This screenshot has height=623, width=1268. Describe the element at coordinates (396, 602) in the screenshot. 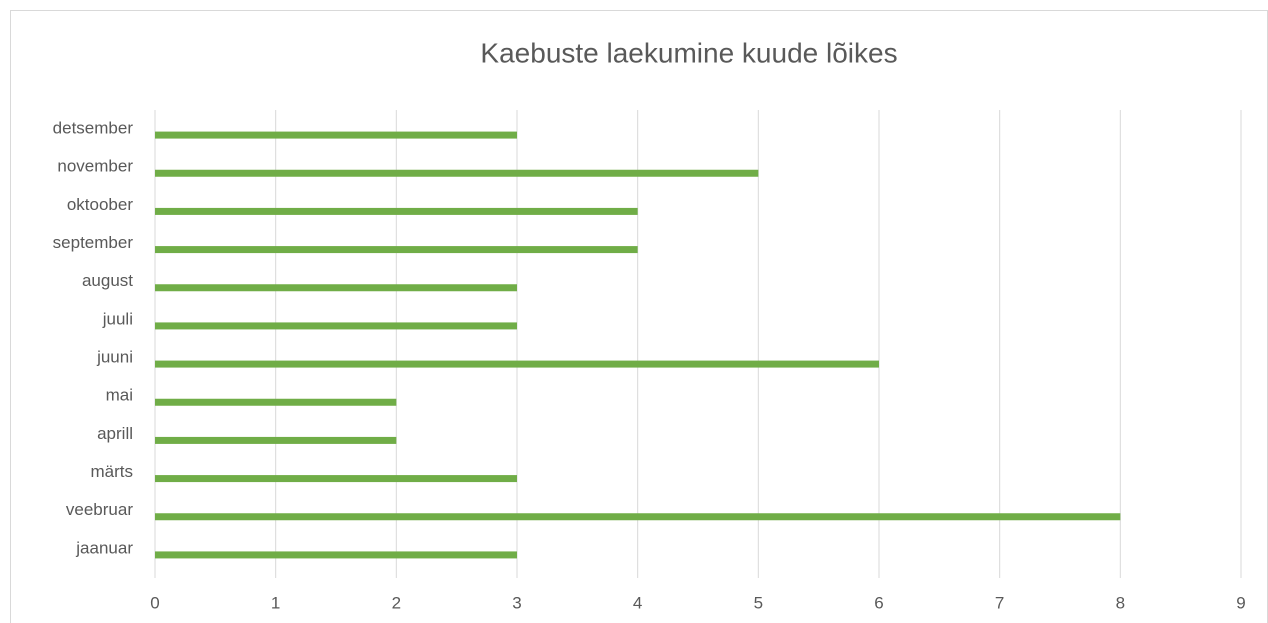

I see `x-tick-label: 2` at that location.